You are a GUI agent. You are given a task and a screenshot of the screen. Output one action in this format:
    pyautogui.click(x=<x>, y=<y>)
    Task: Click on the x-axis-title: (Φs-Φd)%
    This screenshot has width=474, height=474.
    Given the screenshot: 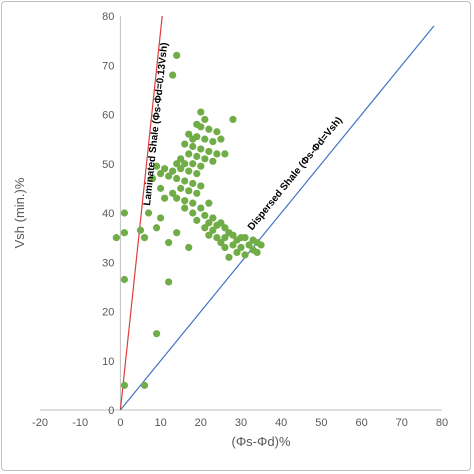 What is the action you would take?
    pyautogui.click(x=260, y=441)
    